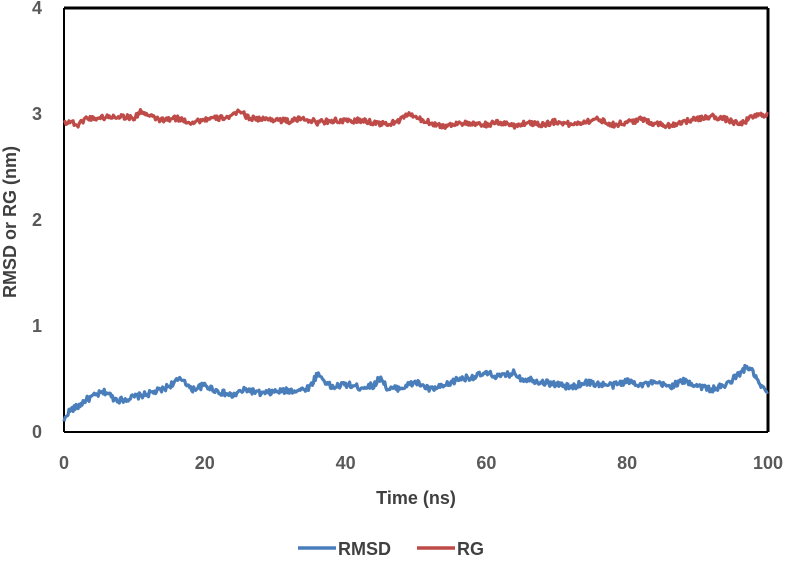  I want to click on y-tick-label: 2, so click(37, 220).